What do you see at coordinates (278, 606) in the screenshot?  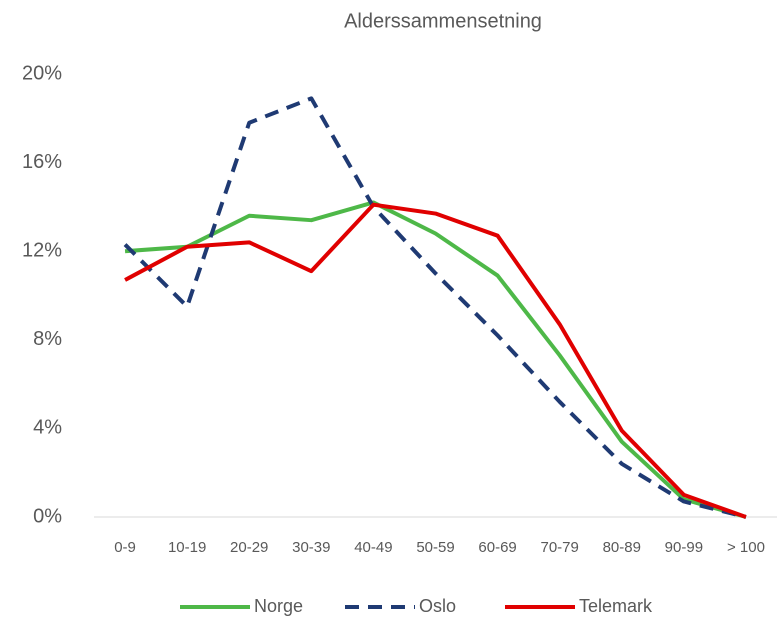 I see `legend-label: Norge` at bounding box center [278, 606].